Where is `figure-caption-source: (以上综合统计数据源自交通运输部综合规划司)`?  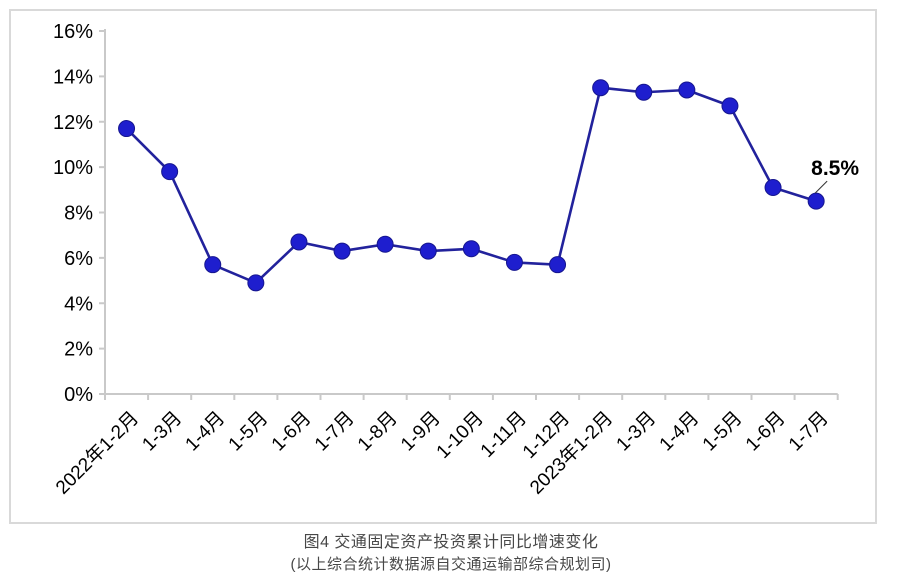 figure-caption-source: (以上综合统计数据源自交通运输部综合规划司) is located at coordinates (451, 564).